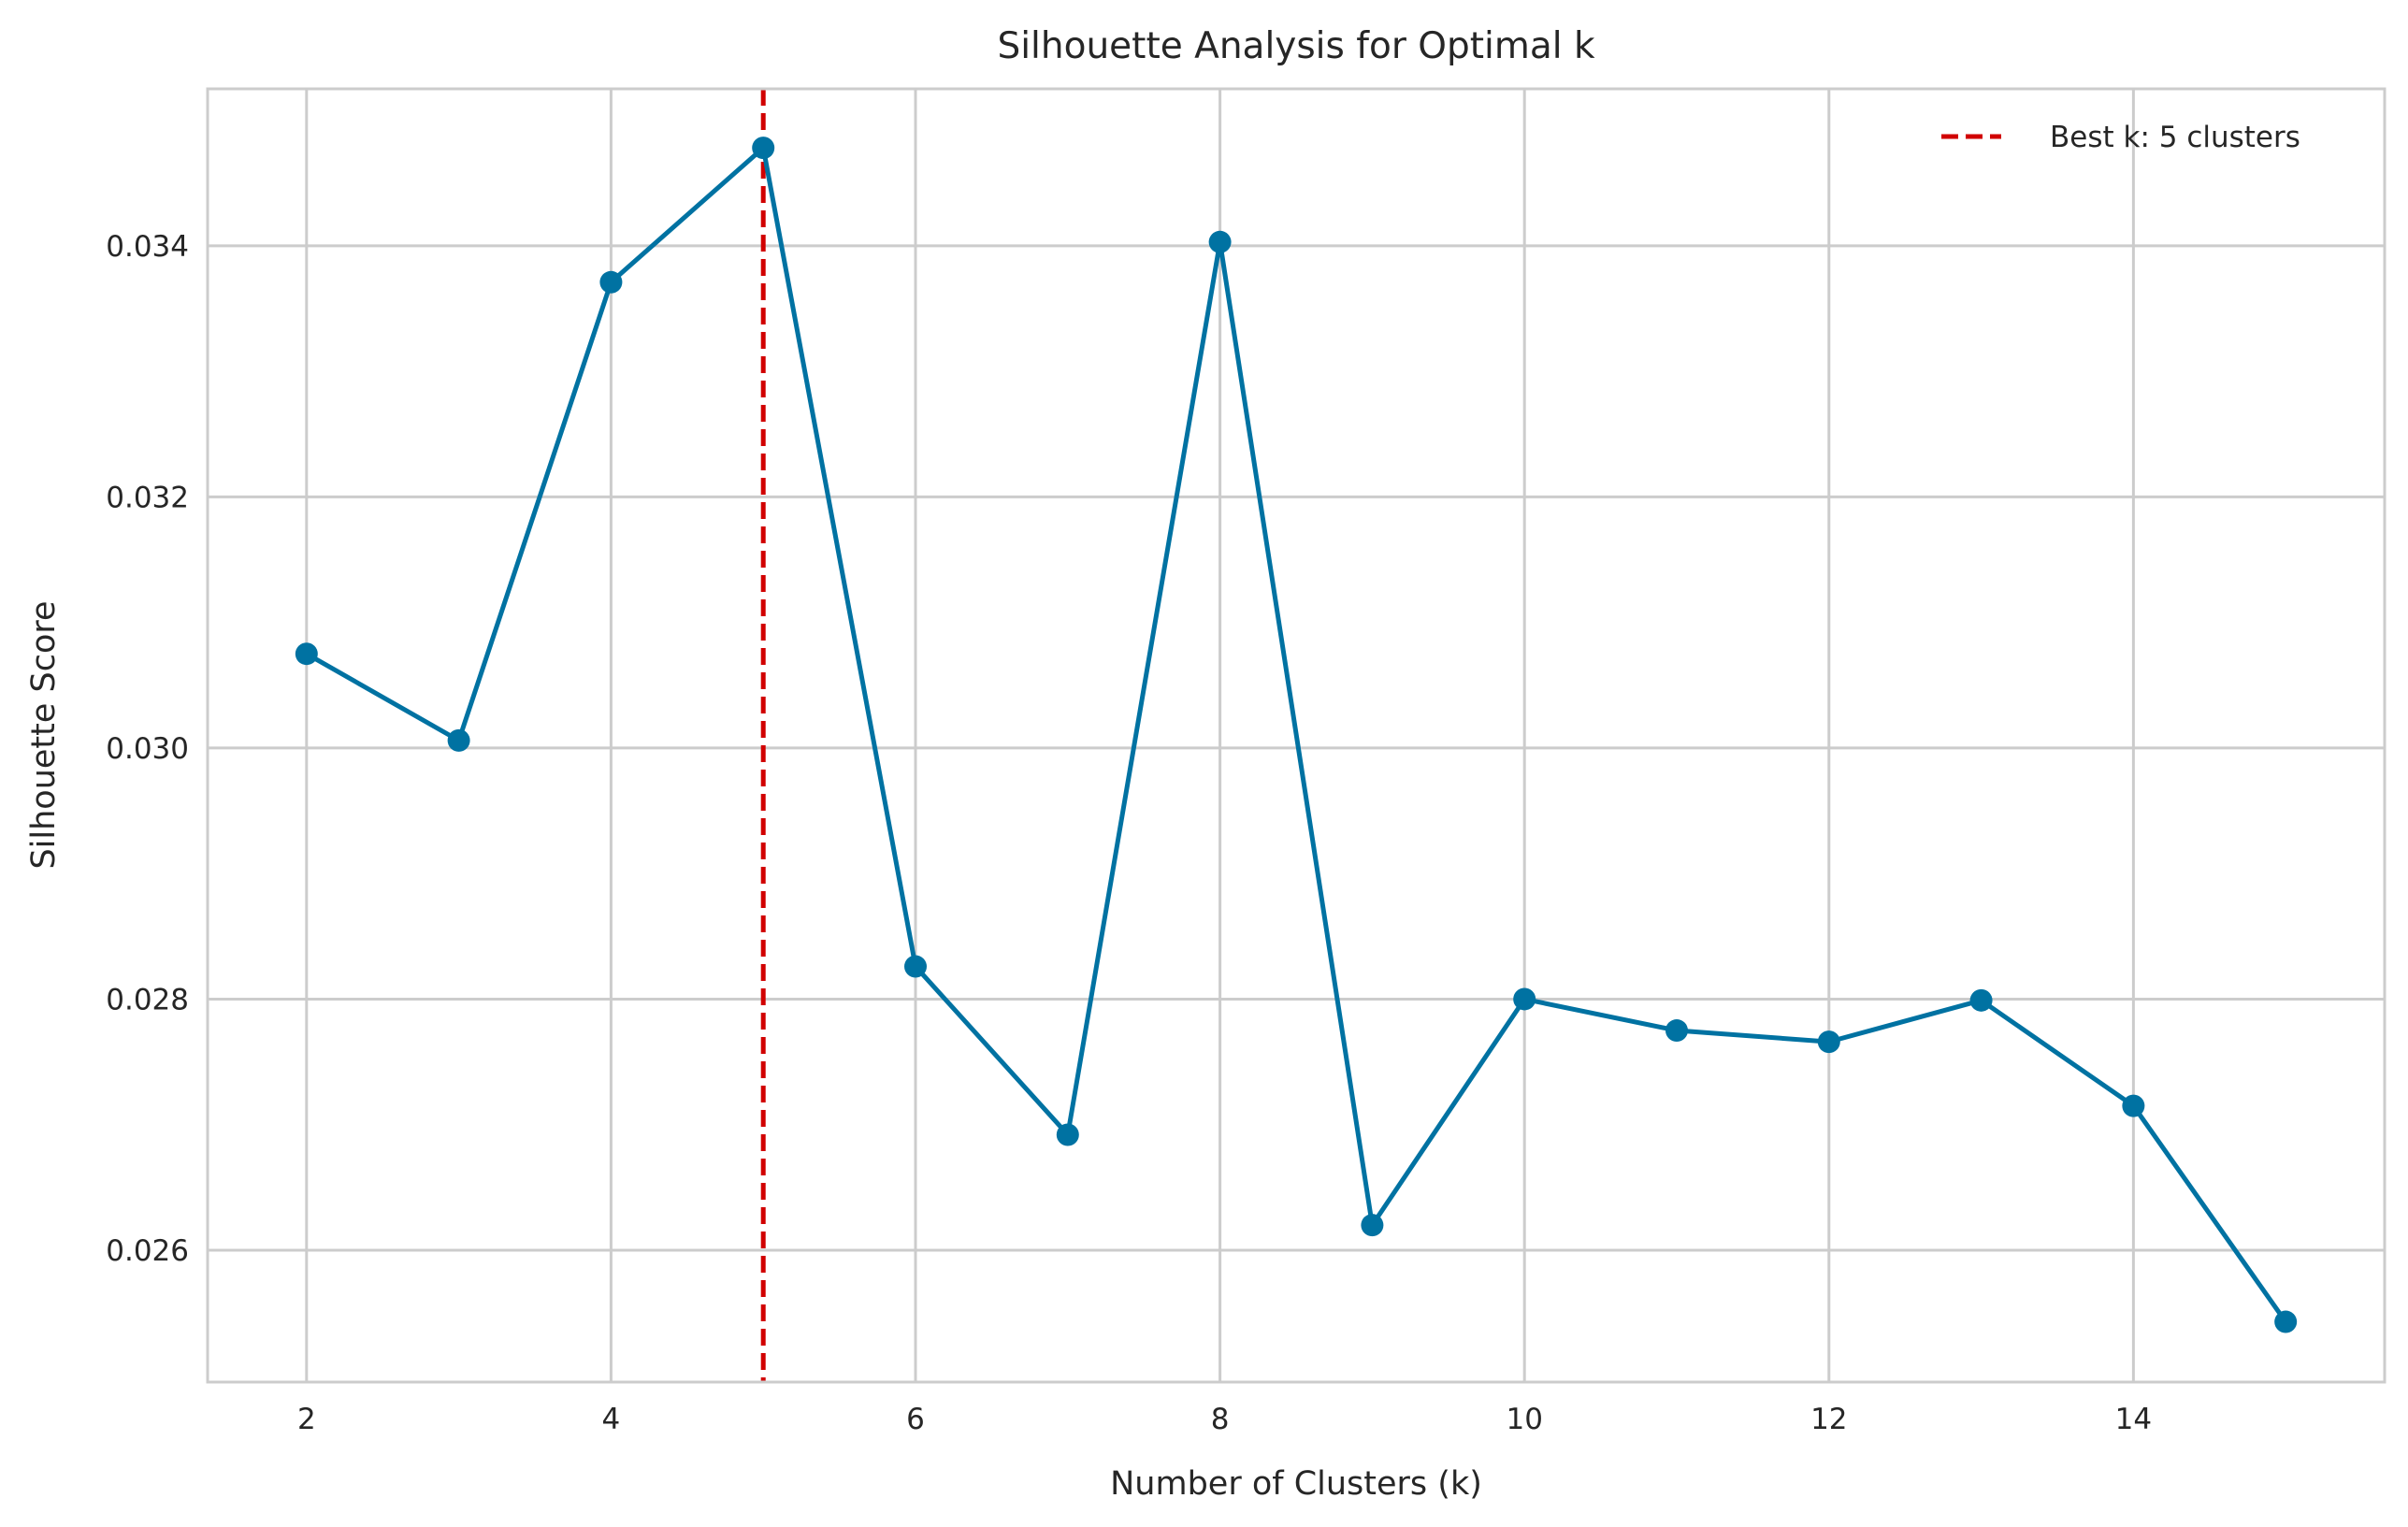  I want to click on y-tick-label: 0.026, so click(147, 1251).